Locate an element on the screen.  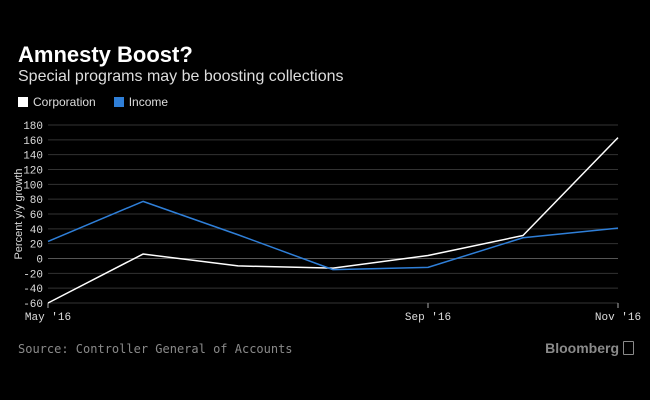
brand-name: Bloomberg is located at coordinates (582, 348).